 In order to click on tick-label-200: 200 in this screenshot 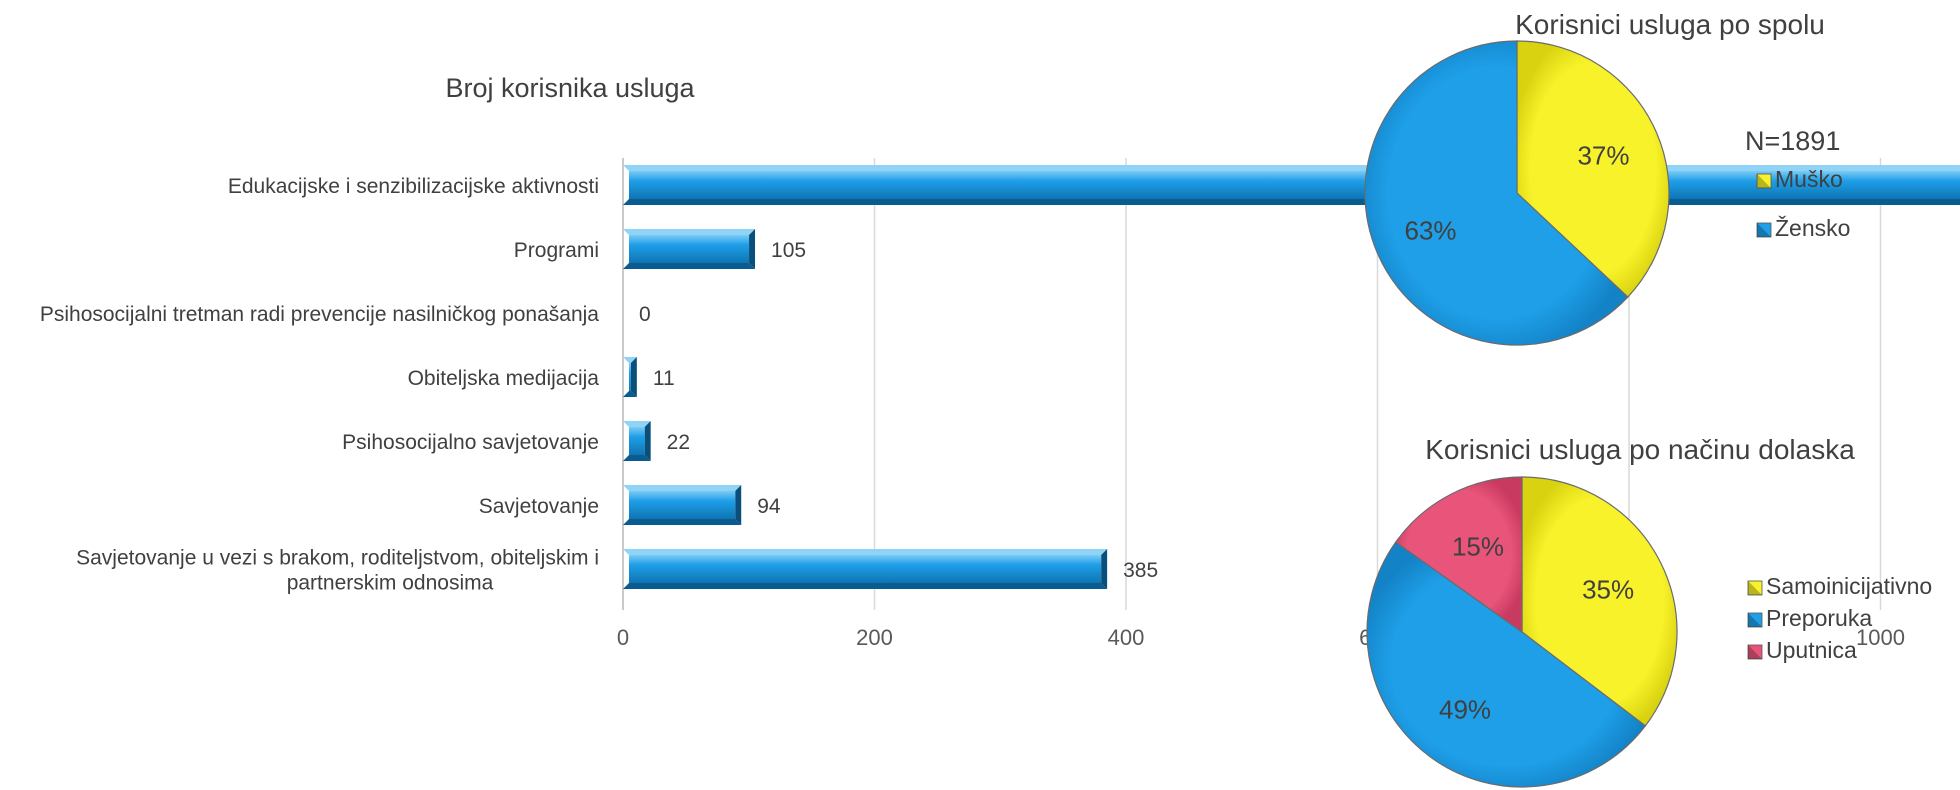, I will do `click(874, 637)`.